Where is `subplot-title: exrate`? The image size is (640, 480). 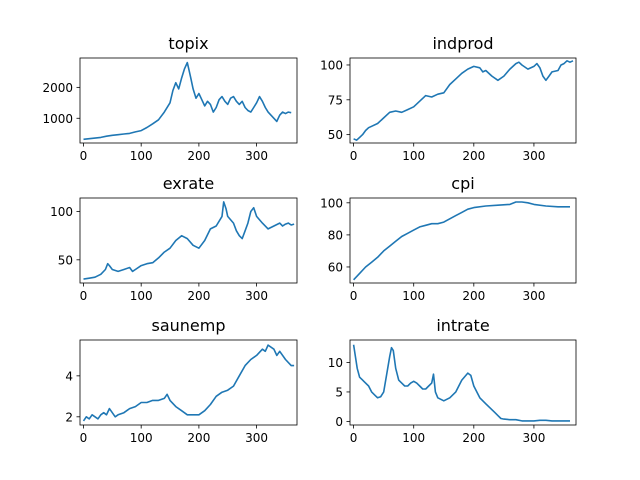
subplot-title: exrate is located at coordinates (189, 183).